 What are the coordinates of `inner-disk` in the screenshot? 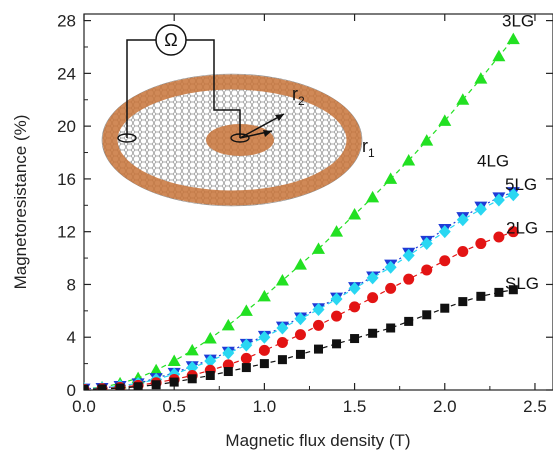 It's located at (240, 140).